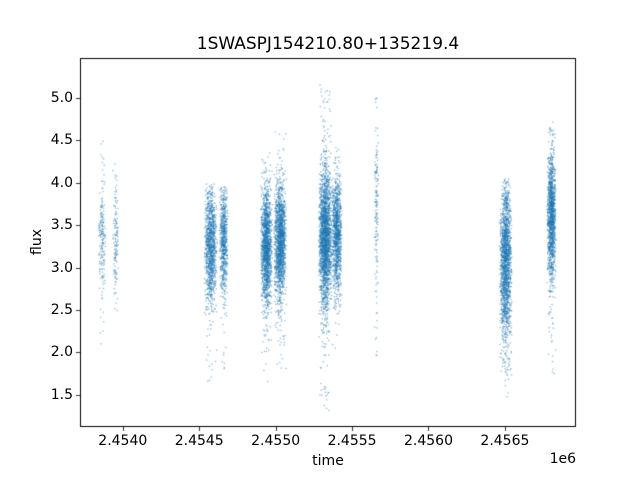 This screenshot has height=480, width=640. What do you see at coordinates (61, 352) in the screenshot?
I see `y-tick-label: 2.0` at bounding box center [61, 352].